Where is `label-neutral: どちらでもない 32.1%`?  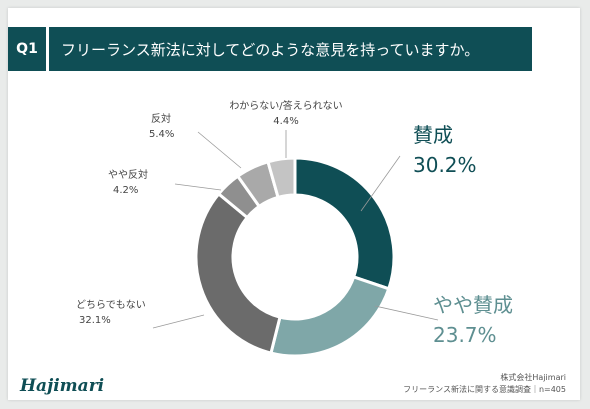
label-neutral: どちらでもない 32.1% is located at coordinates (111, 313).